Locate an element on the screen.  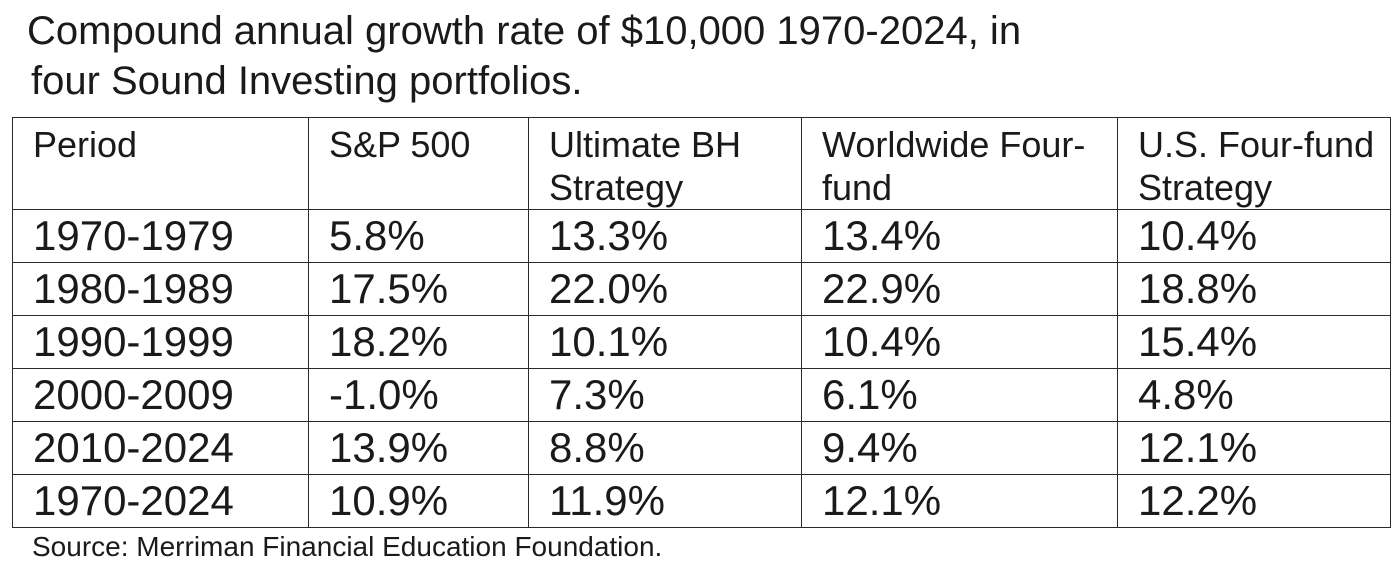
table-cell-worldwide: 6.1% is located at coordinates (959, 395).